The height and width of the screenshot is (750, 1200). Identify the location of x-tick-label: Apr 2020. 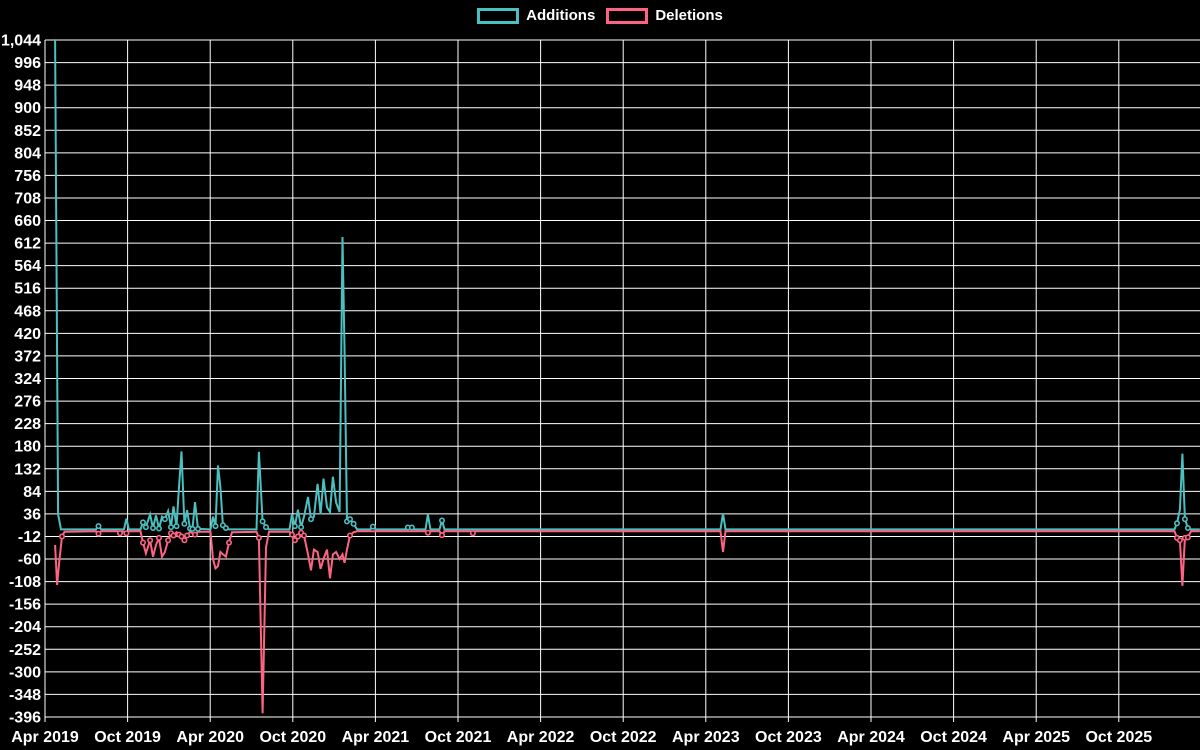
(210, 737).